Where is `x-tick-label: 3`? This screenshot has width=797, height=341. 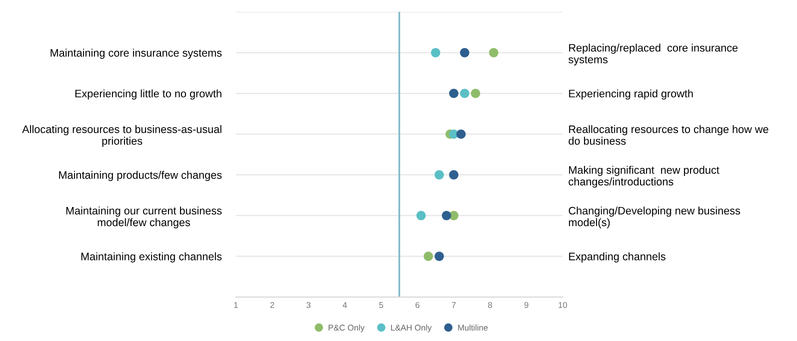 x-tick-label: 3 is located at coordinates (308, 305).